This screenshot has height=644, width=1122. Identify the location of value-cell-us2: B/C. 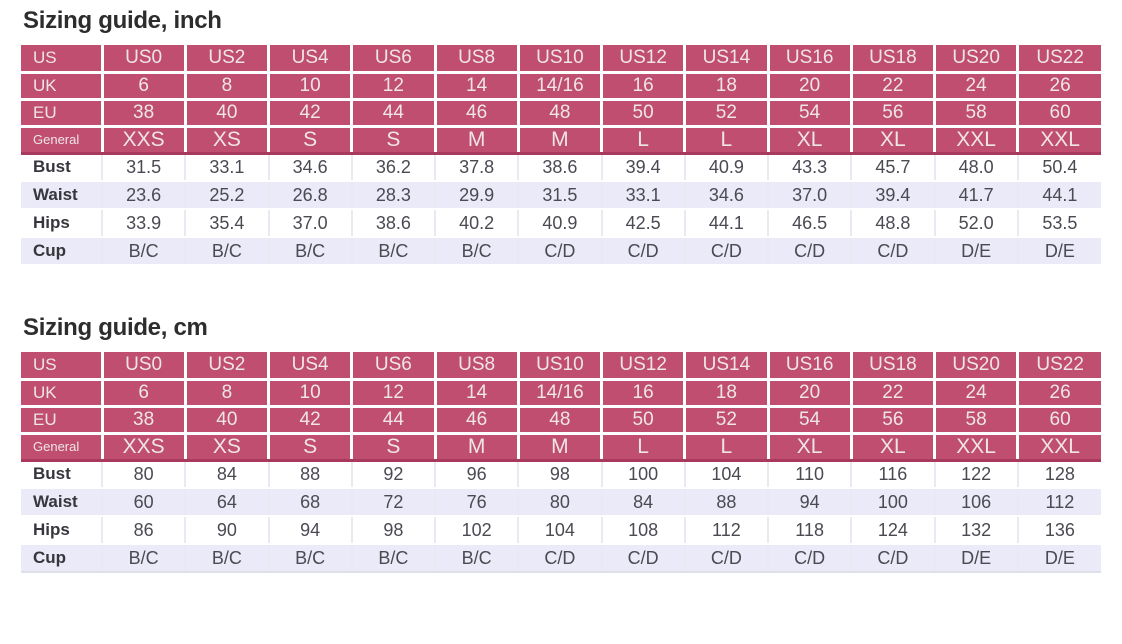
(227, 251).